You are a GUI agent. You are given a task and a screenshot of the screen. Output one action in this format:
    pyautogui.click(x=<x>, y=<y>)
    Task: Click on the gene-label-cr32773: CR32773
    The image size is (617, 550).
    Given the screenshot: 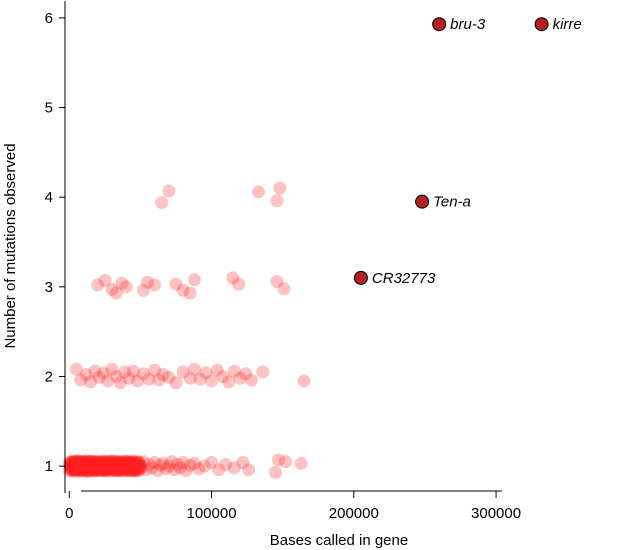 What is the action you would take?
    pyautogui.click(x=404, y=278)
    